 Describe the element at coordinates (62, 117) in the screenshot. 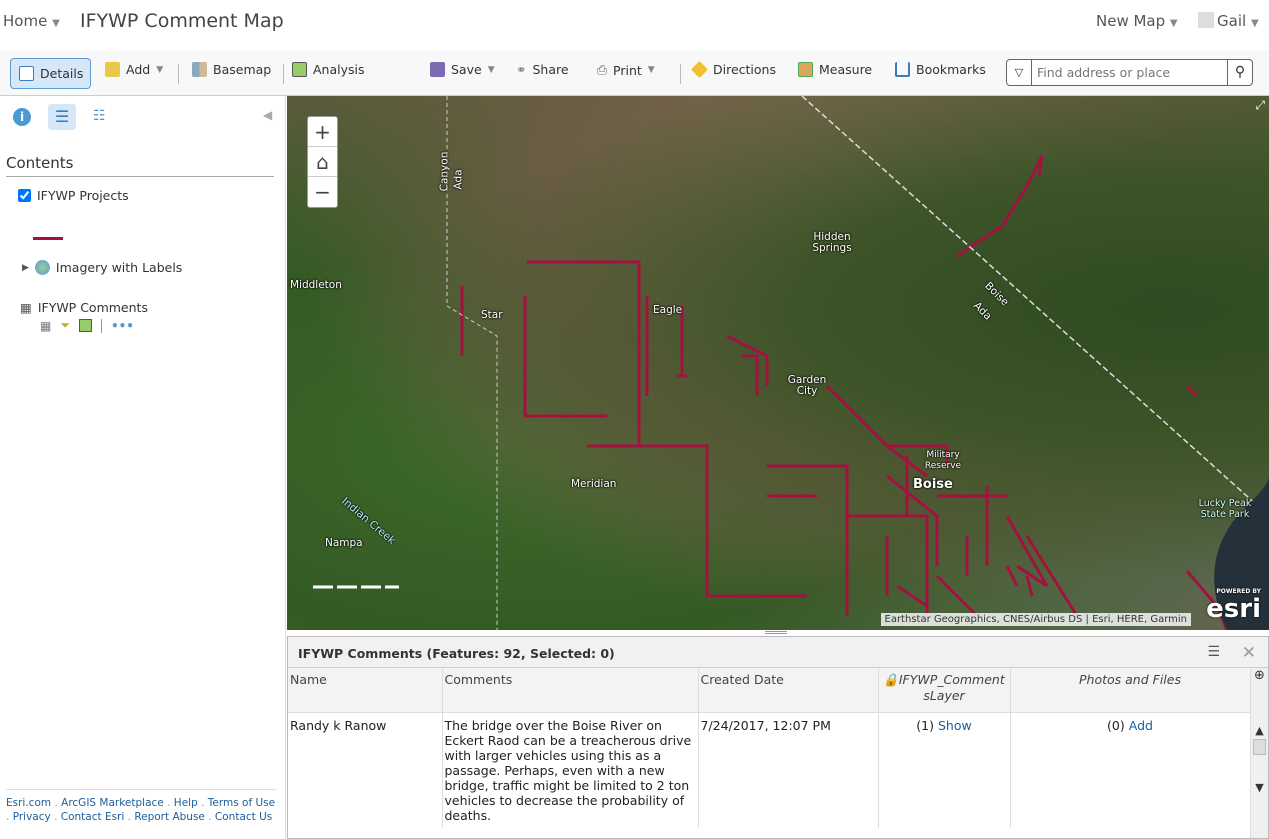

I see `content-tab-icon: ☰` at that location.